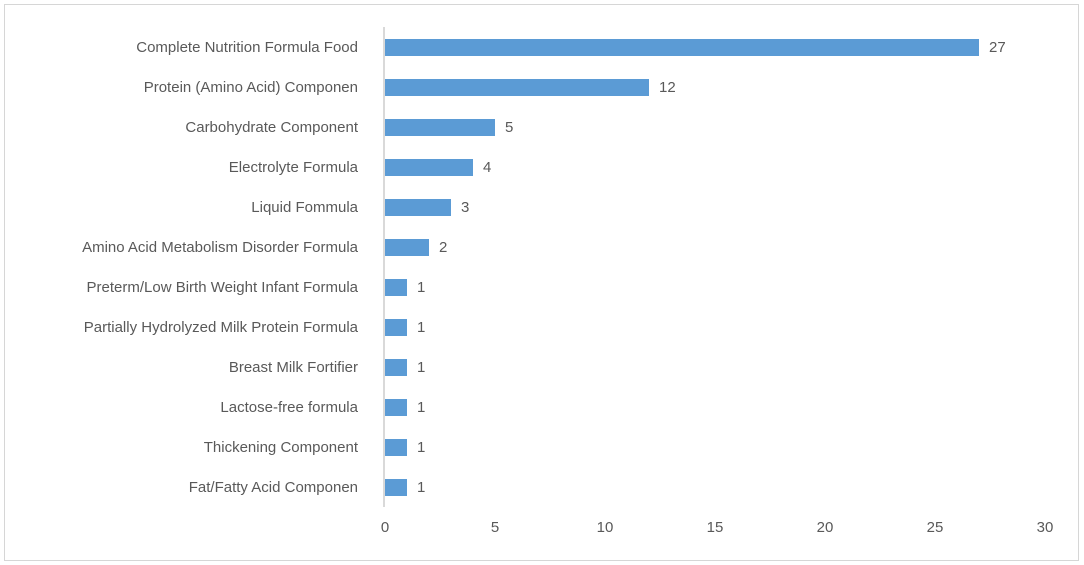 The image size is (1084, 565). What do you see at coordinates (304, 207) in the screenshot?
I see `category-label: Liquid Fommula` at bounding box center [304, 207].